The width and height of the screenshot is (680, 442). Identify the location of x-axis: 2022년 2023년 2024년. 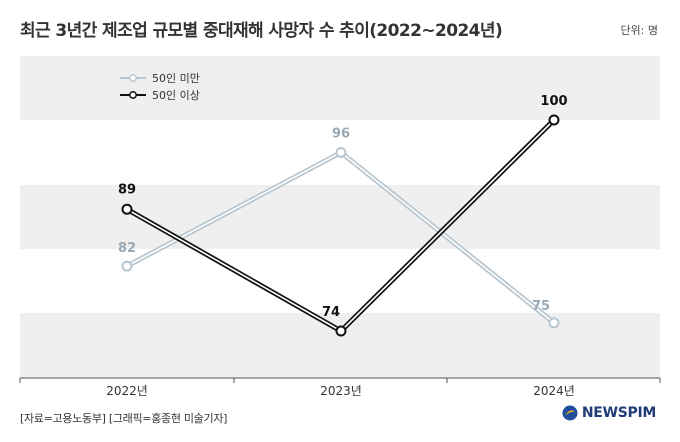
(340, 387).